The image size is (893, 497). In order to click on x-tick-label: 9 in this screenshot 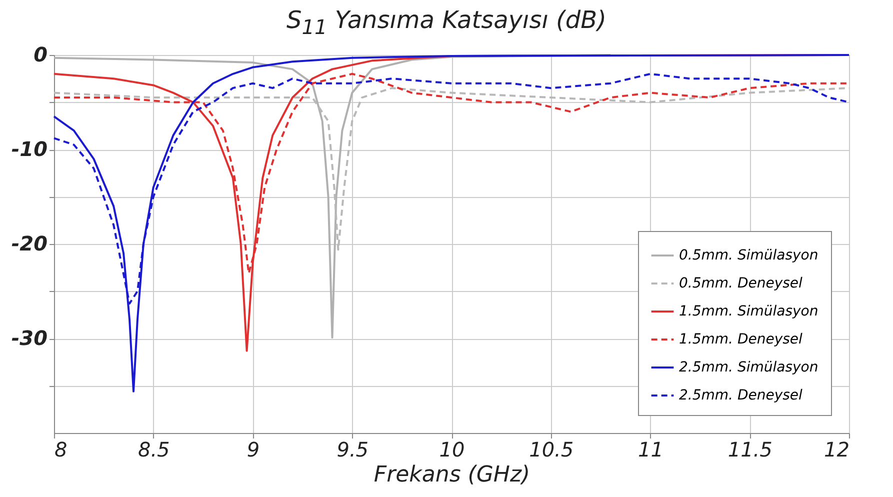, I will do `click(253, 450)`.